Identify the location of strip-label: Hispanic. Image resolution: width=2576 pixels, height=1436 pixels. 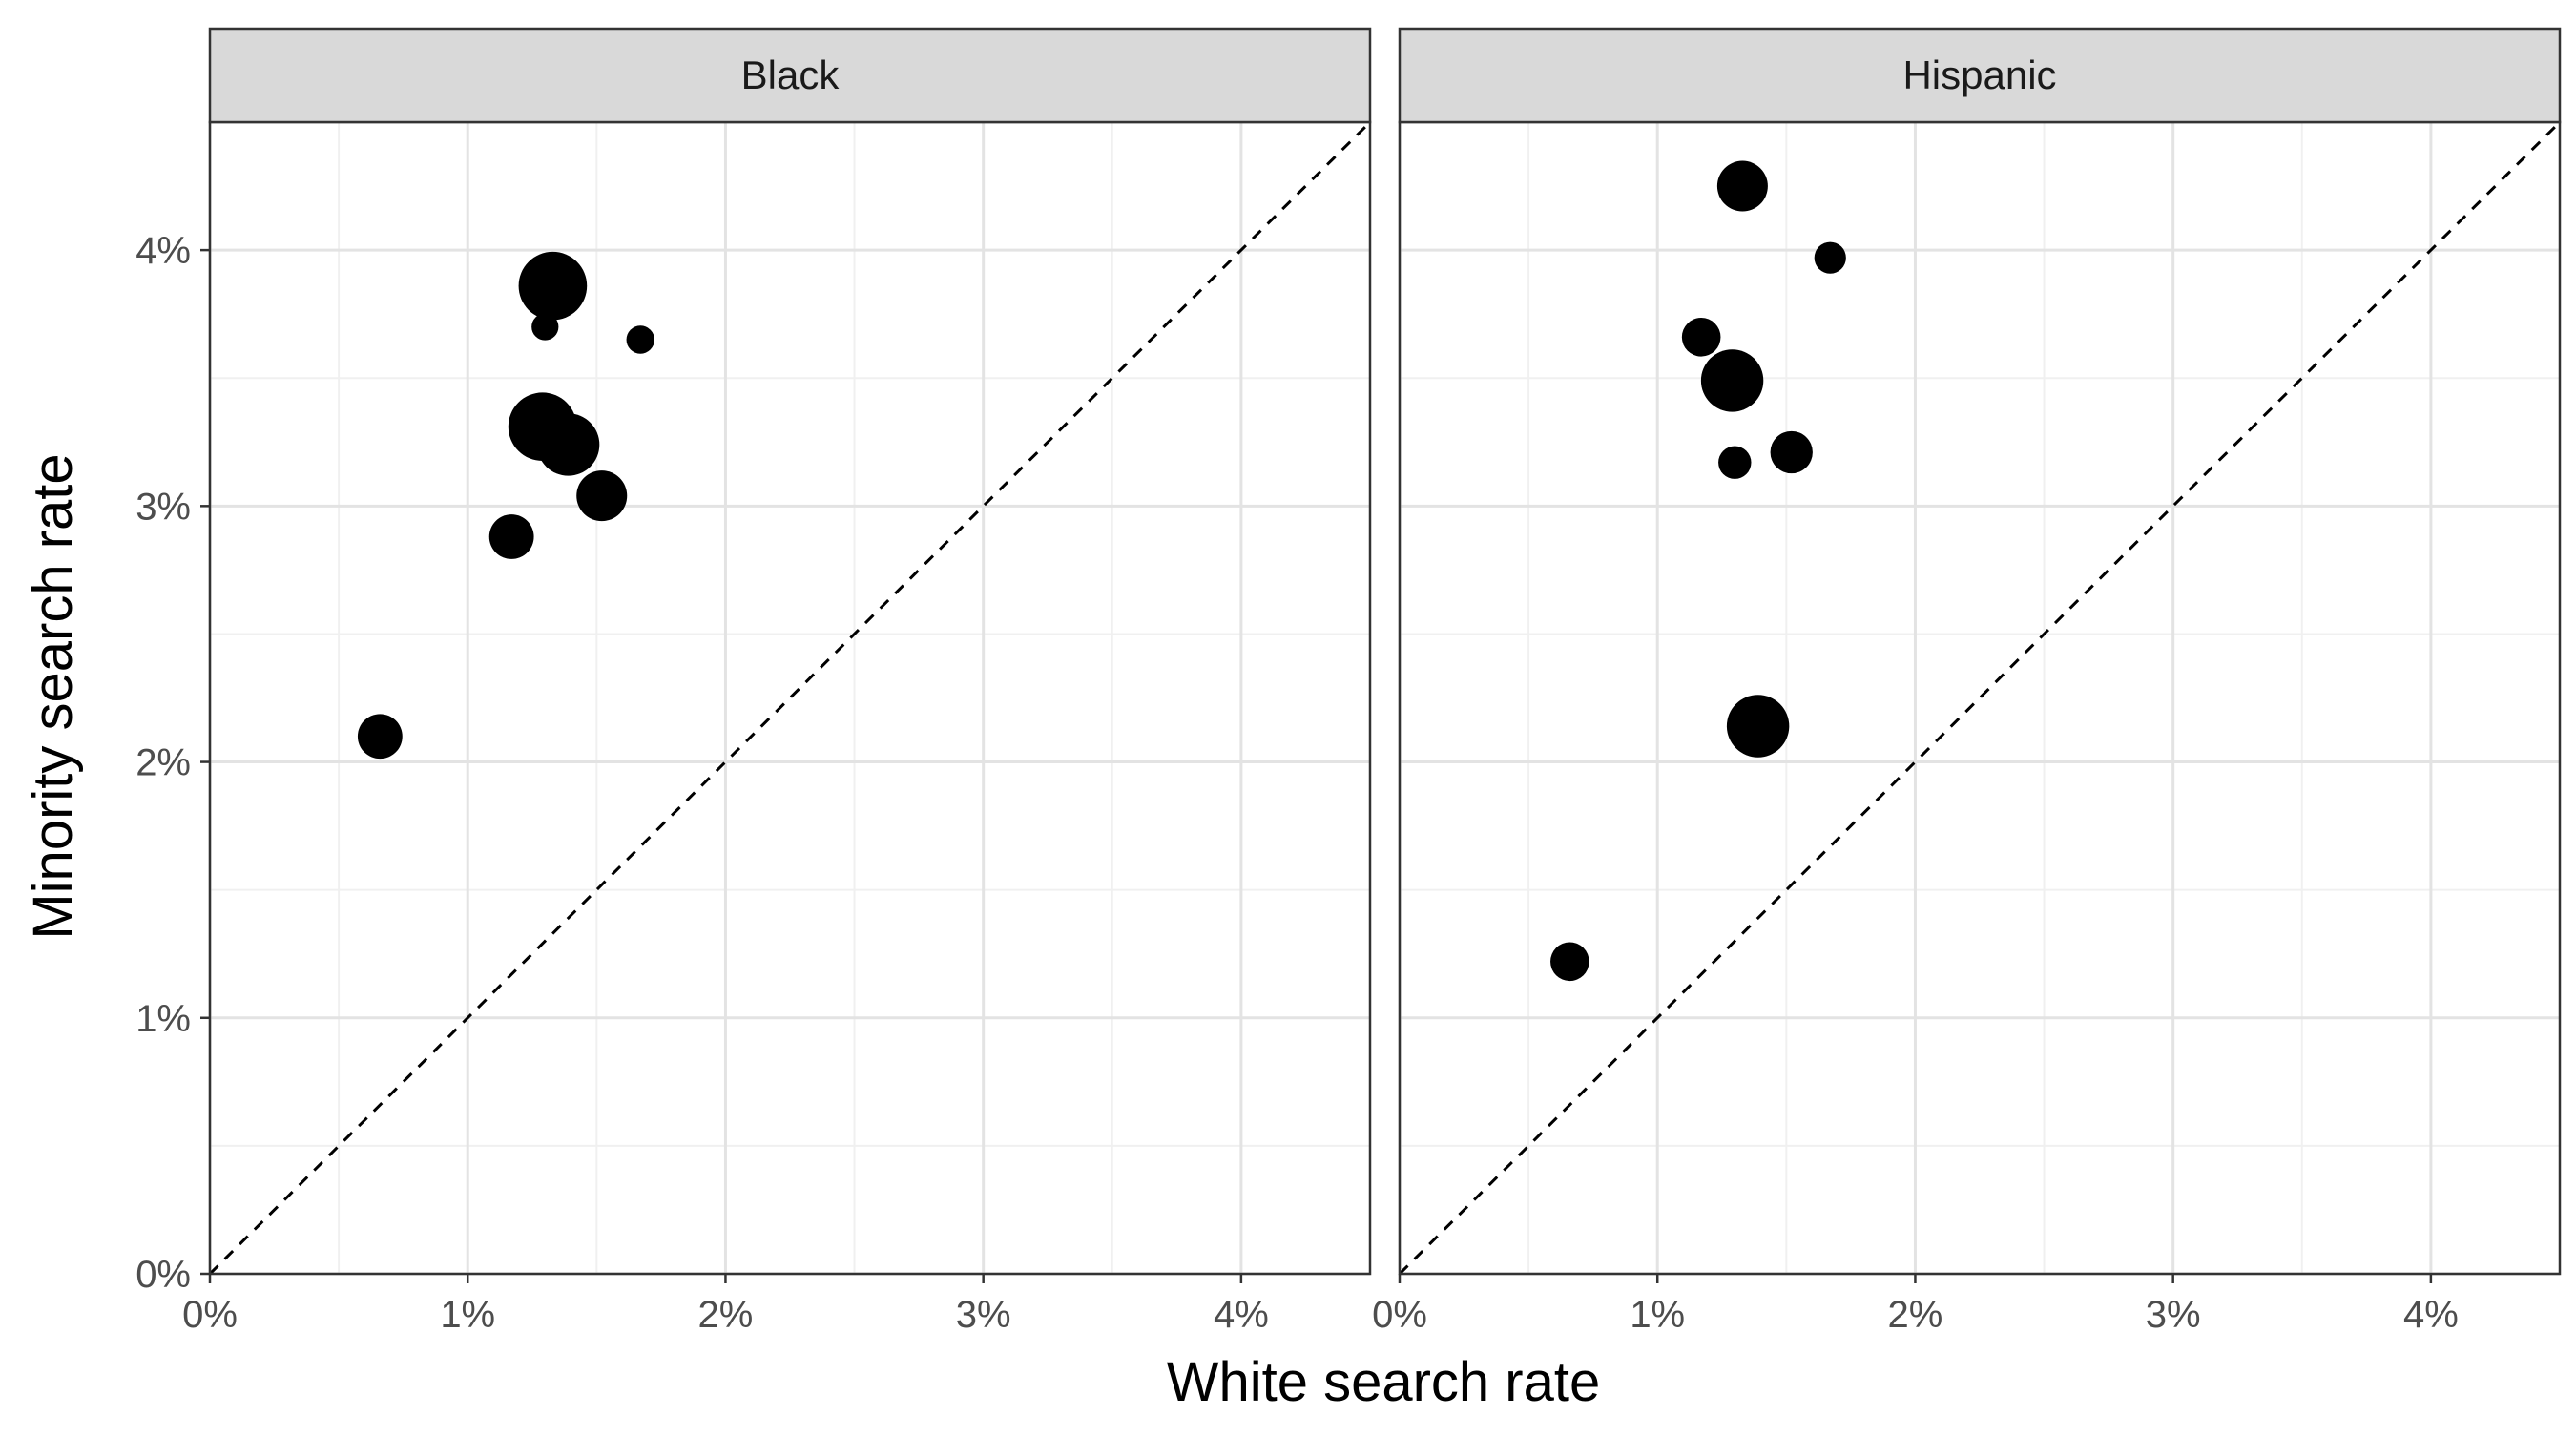
(1979, 74).